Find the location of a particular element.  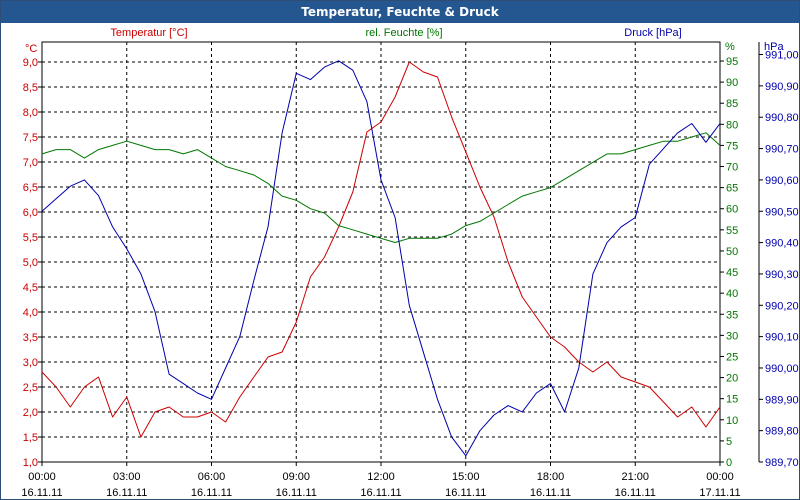

right-outer-axis-unit: hPa is located at coordinates (774, 47).